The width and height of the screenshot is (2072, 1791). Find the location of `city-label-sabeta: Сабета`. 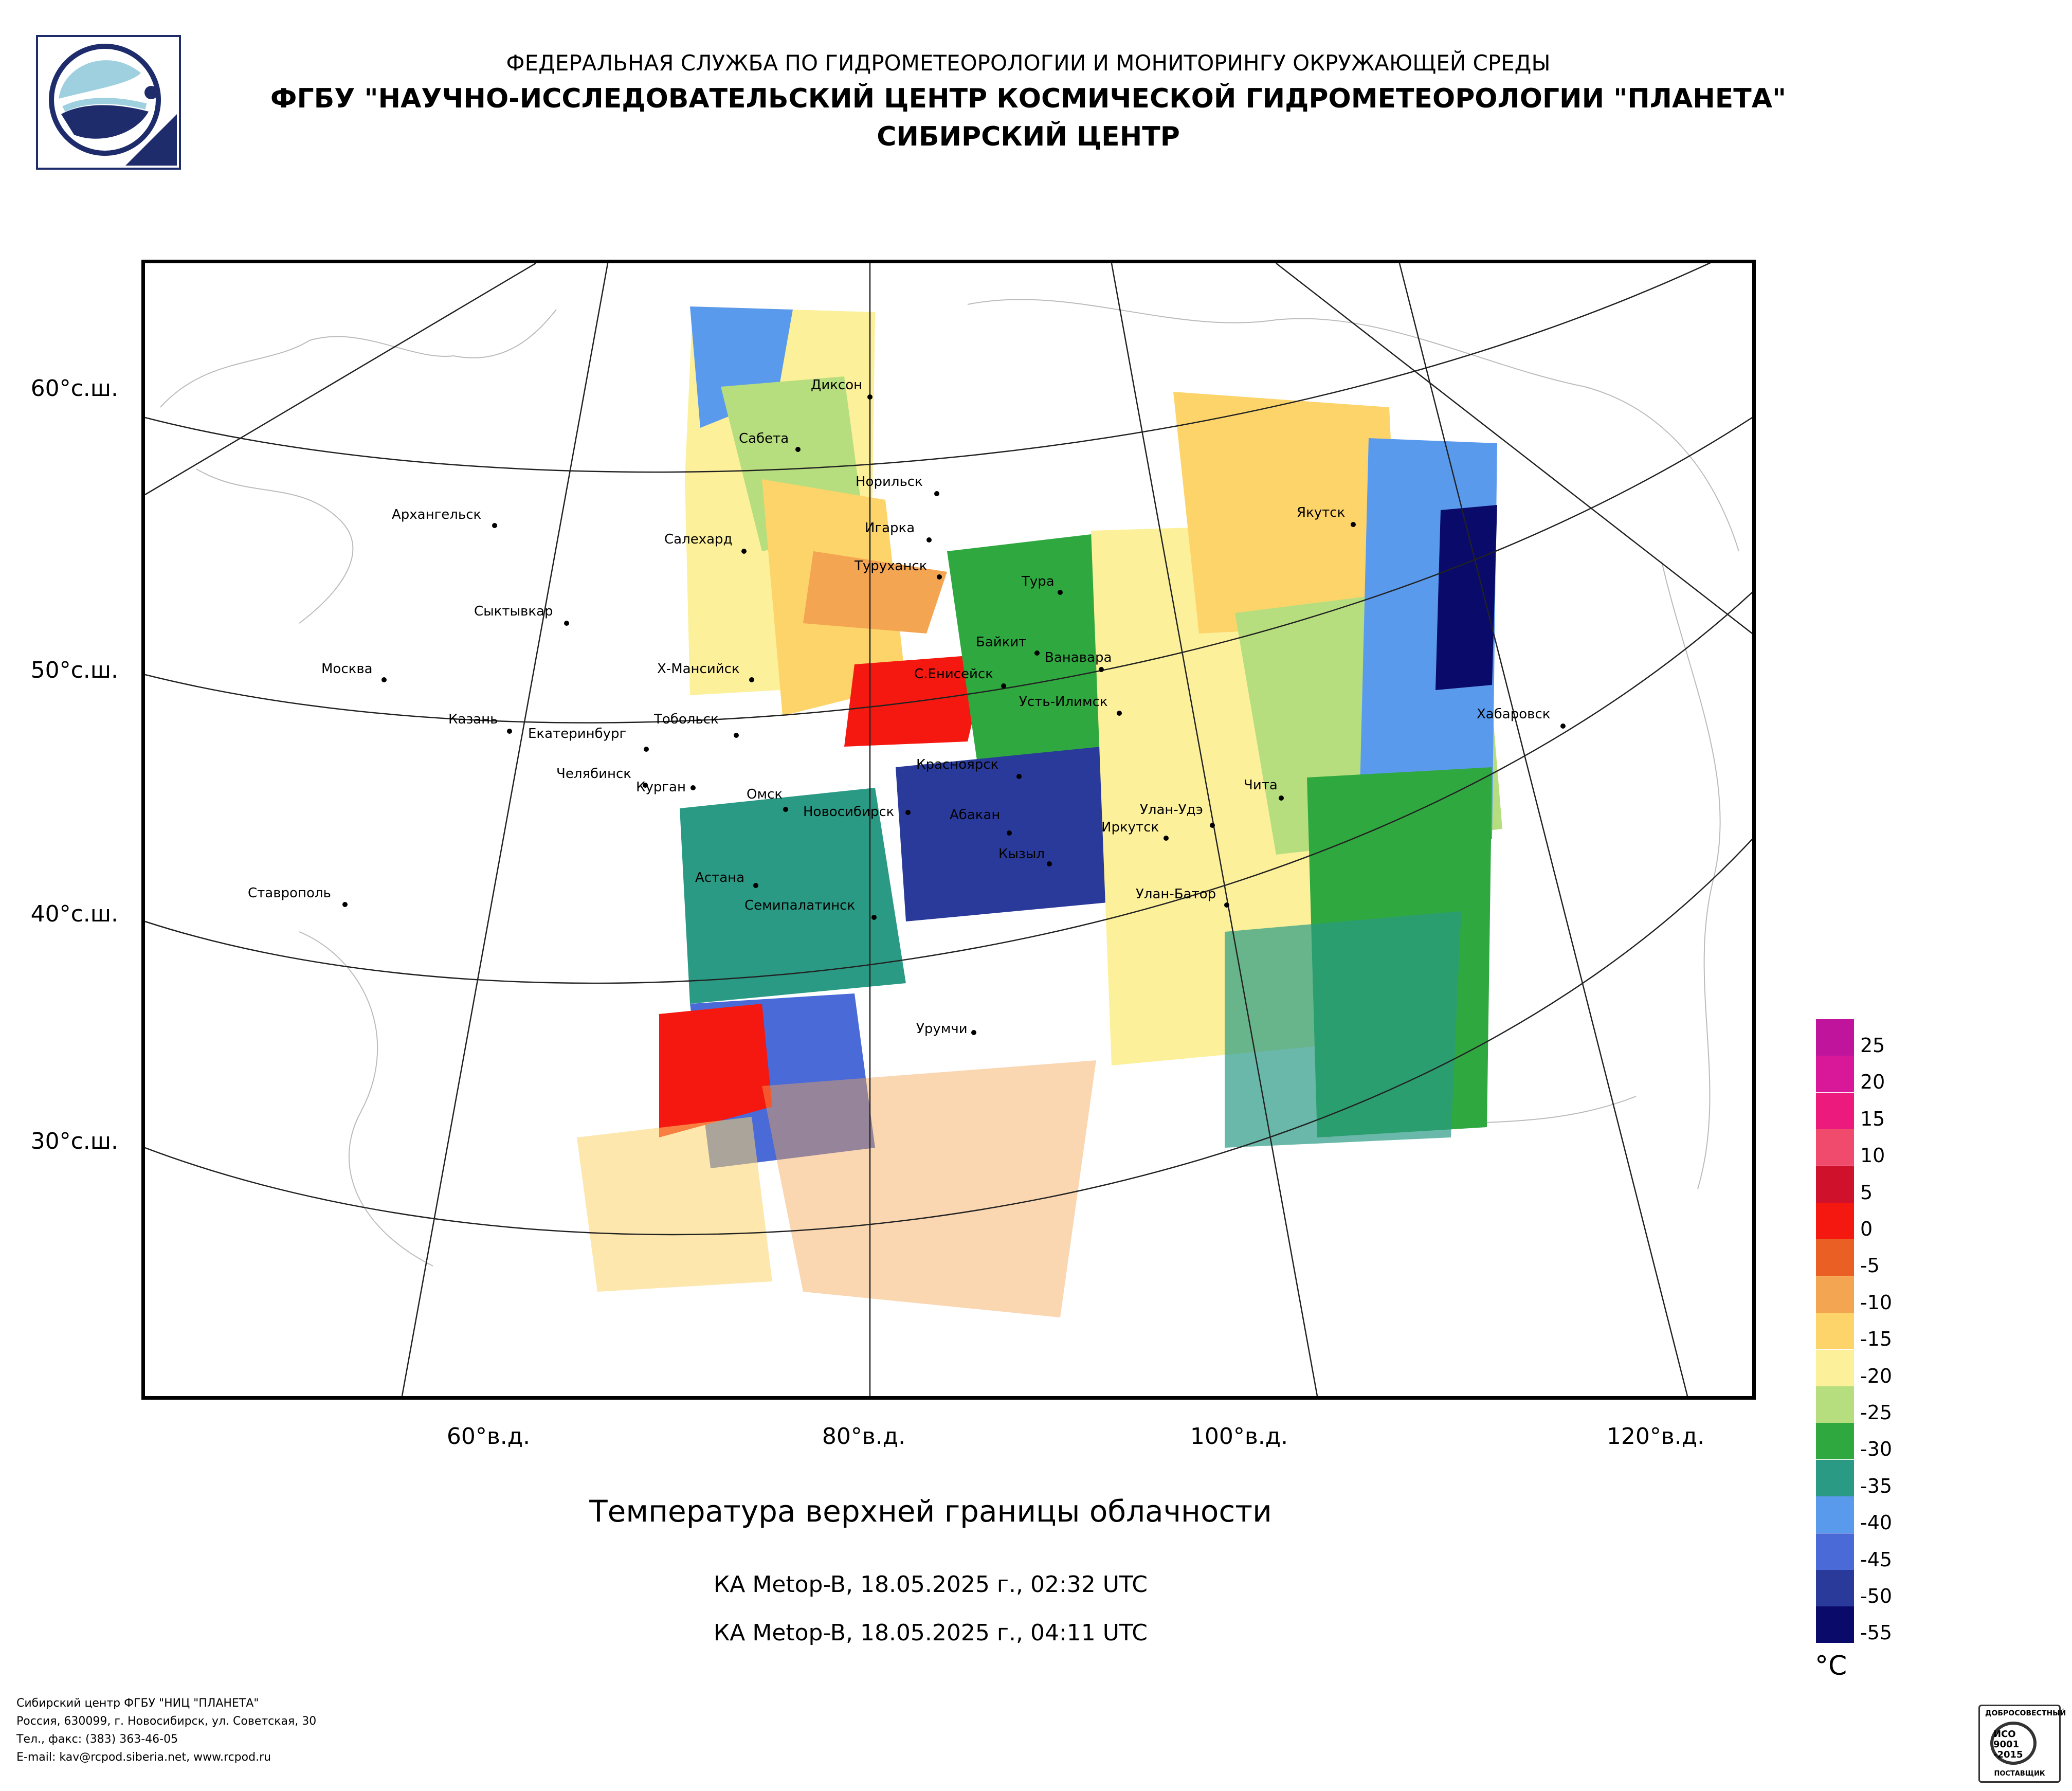

city-label-sabeta: Сабета is located at coordinates (764, 439).